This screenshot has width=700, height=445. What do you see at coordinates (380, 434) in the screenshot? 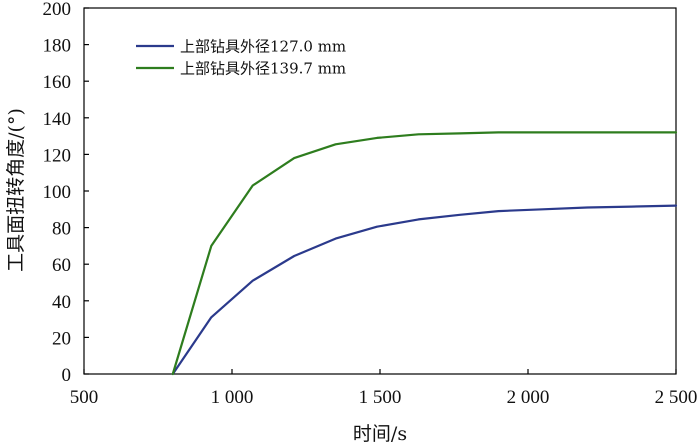
I see `x-axis-label: 时间/s` at bounding box center [380, 434].